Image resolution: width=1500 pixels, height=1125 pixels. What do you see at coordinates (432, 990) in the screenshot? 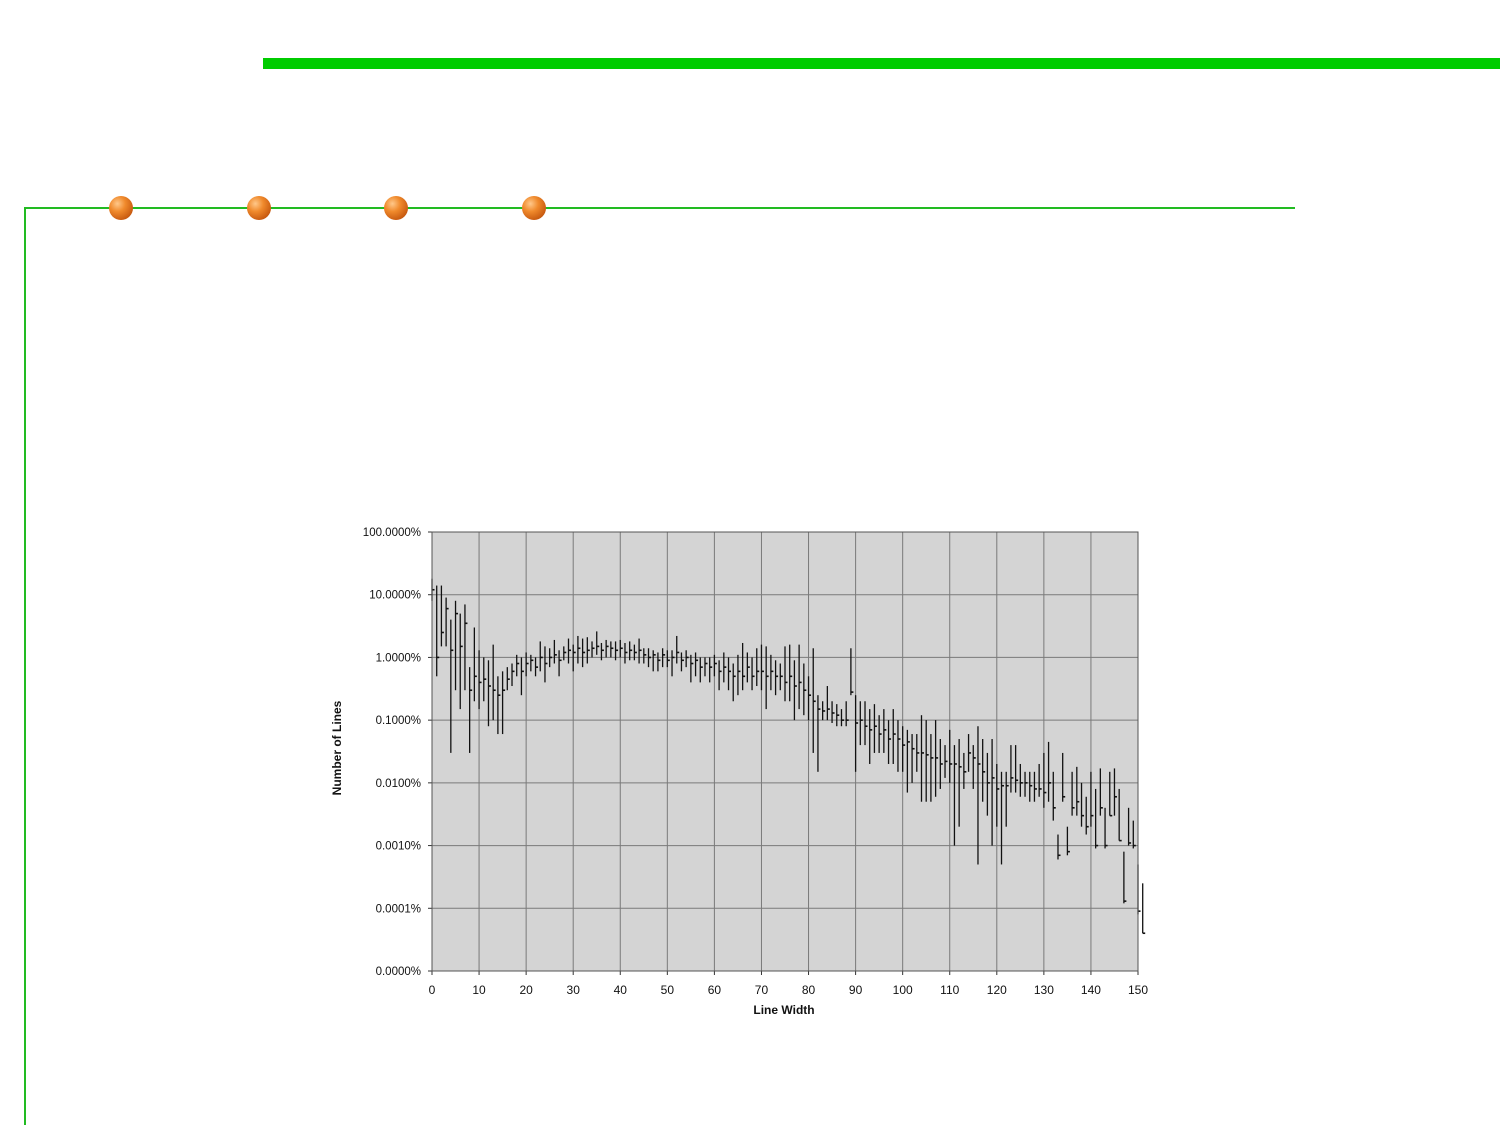
I see `x-tick-label: 0` at bounding box center [432, 990].